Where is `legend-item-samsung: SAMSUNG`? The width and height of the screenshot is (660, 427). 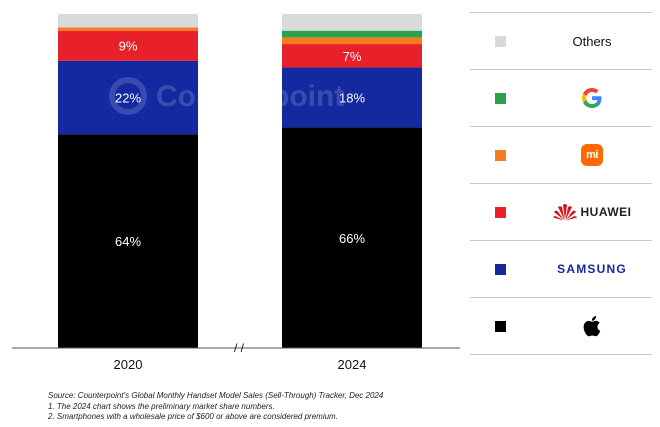 legend-item-samsung: SAMSUNG is located at coordinates (561, 269).